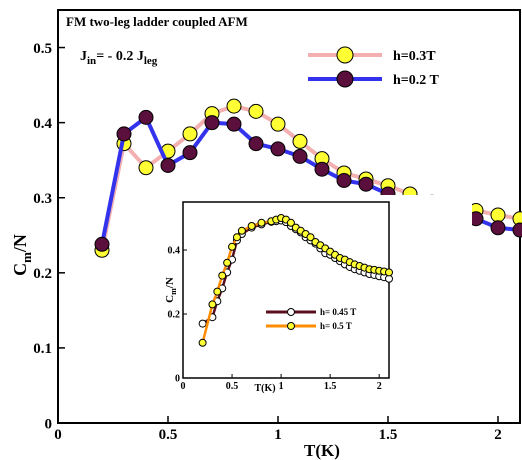 The image size is (522, 460). Describe the element at coordinates (311, 312) in the screenshot. I see `inset-legend-item-h-0-45: h= 0.45 T` at that location.